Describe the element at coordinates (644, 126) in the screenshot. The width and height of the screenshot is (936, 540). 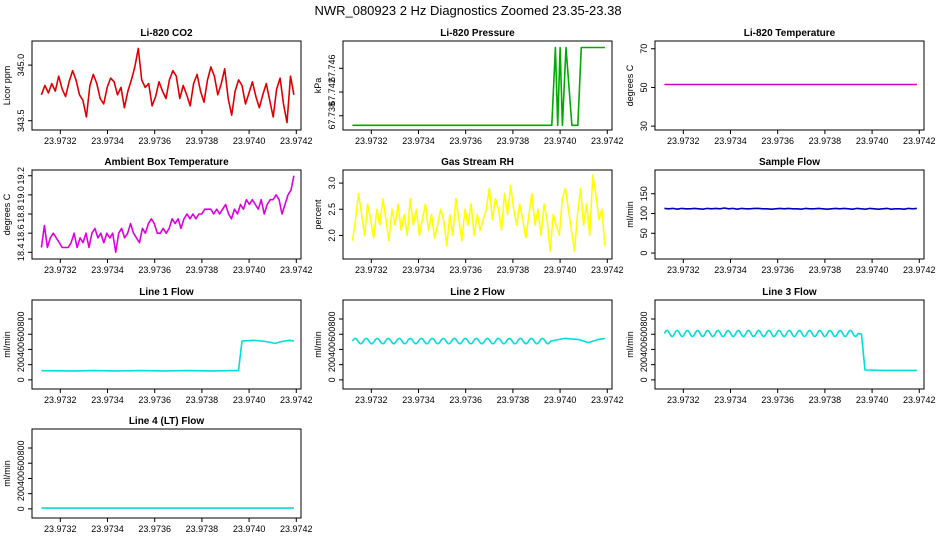
I see `y-tick-label: 30` at that location.